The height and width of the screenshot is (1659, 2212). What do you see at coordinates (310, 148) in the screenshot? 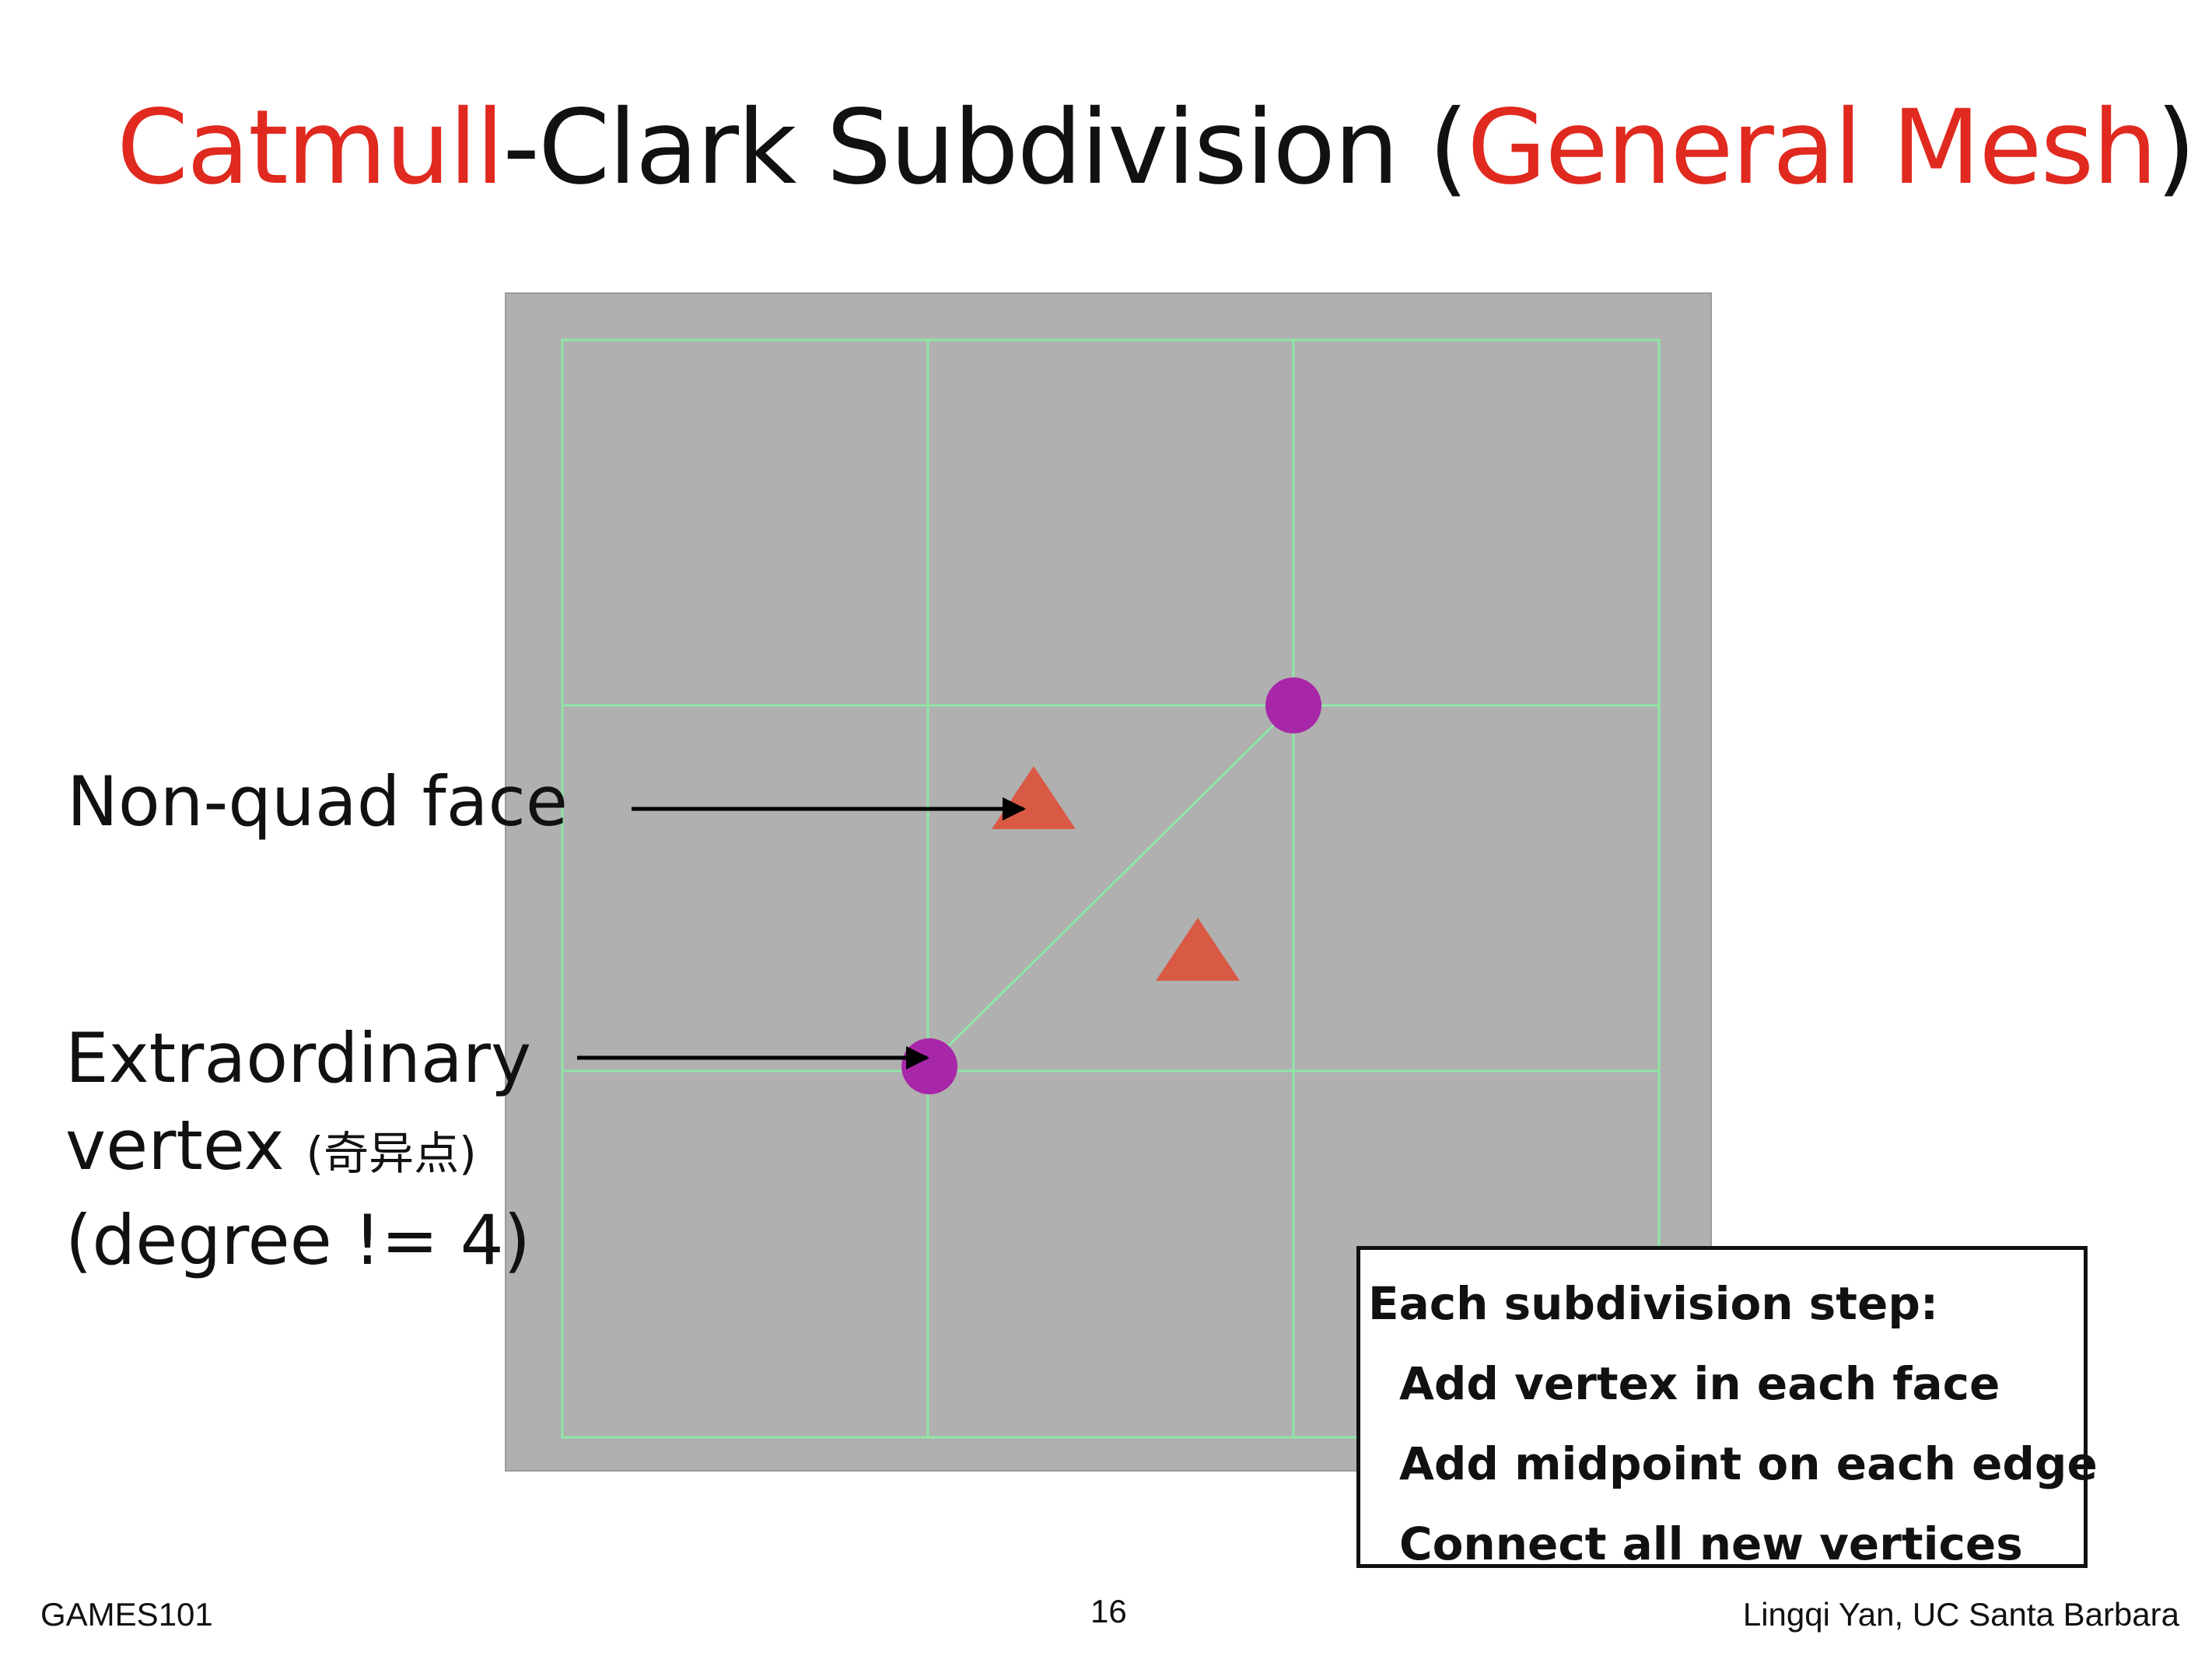
I see `title-catmull: Catmull` at bounding box center [310, 148].